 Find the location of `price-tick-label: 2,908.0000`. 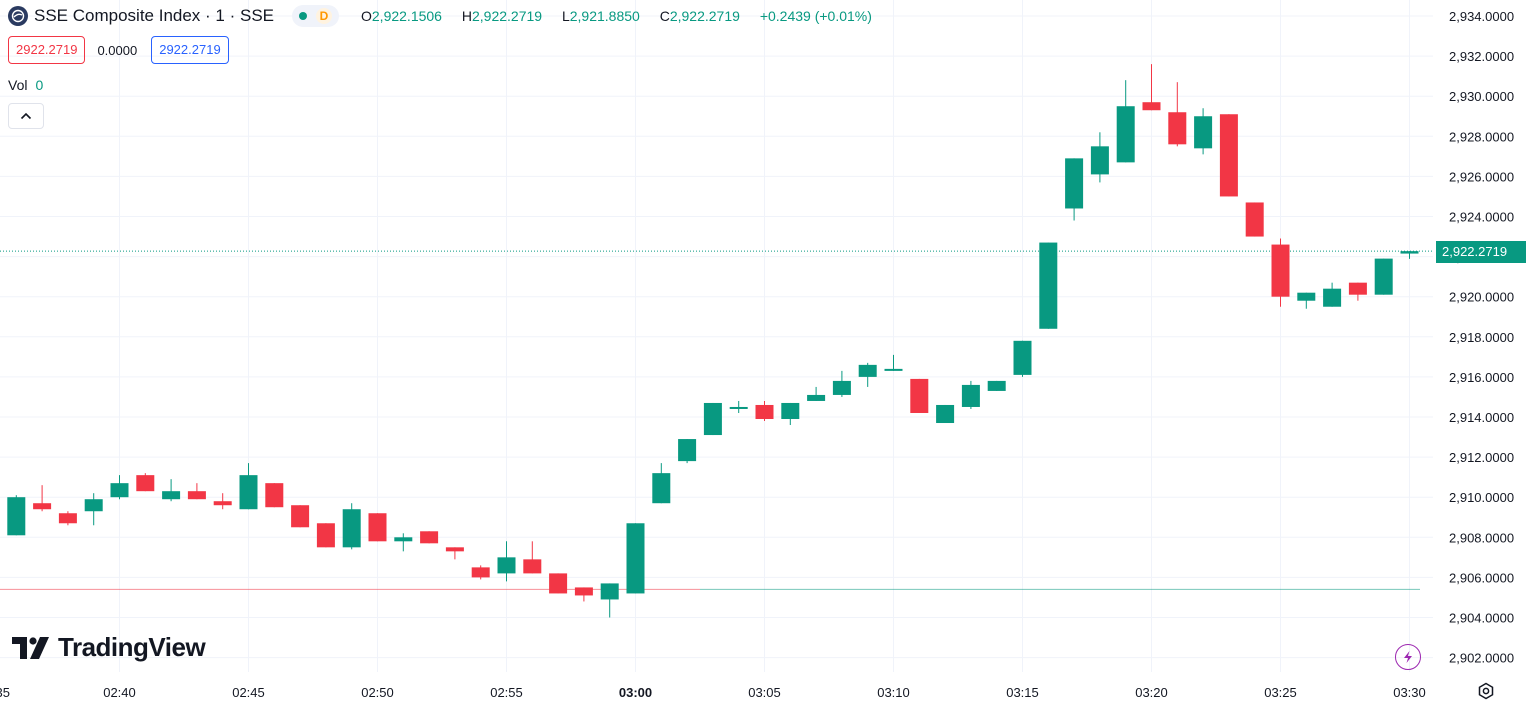

price-tick-label: 2,908.0000 is located at coordinates (1481, 537).